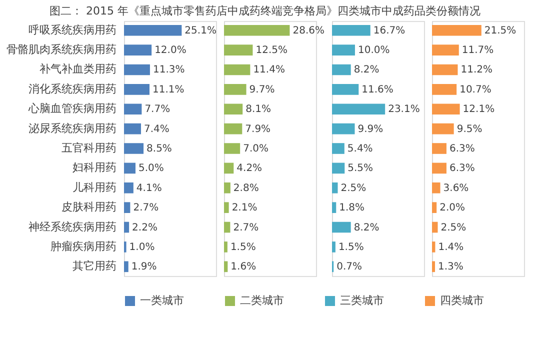  What do you see at coordinates (462, 168) in the screenshot?
I see `data-label: 6.3%` at bounding box center [462, 168].